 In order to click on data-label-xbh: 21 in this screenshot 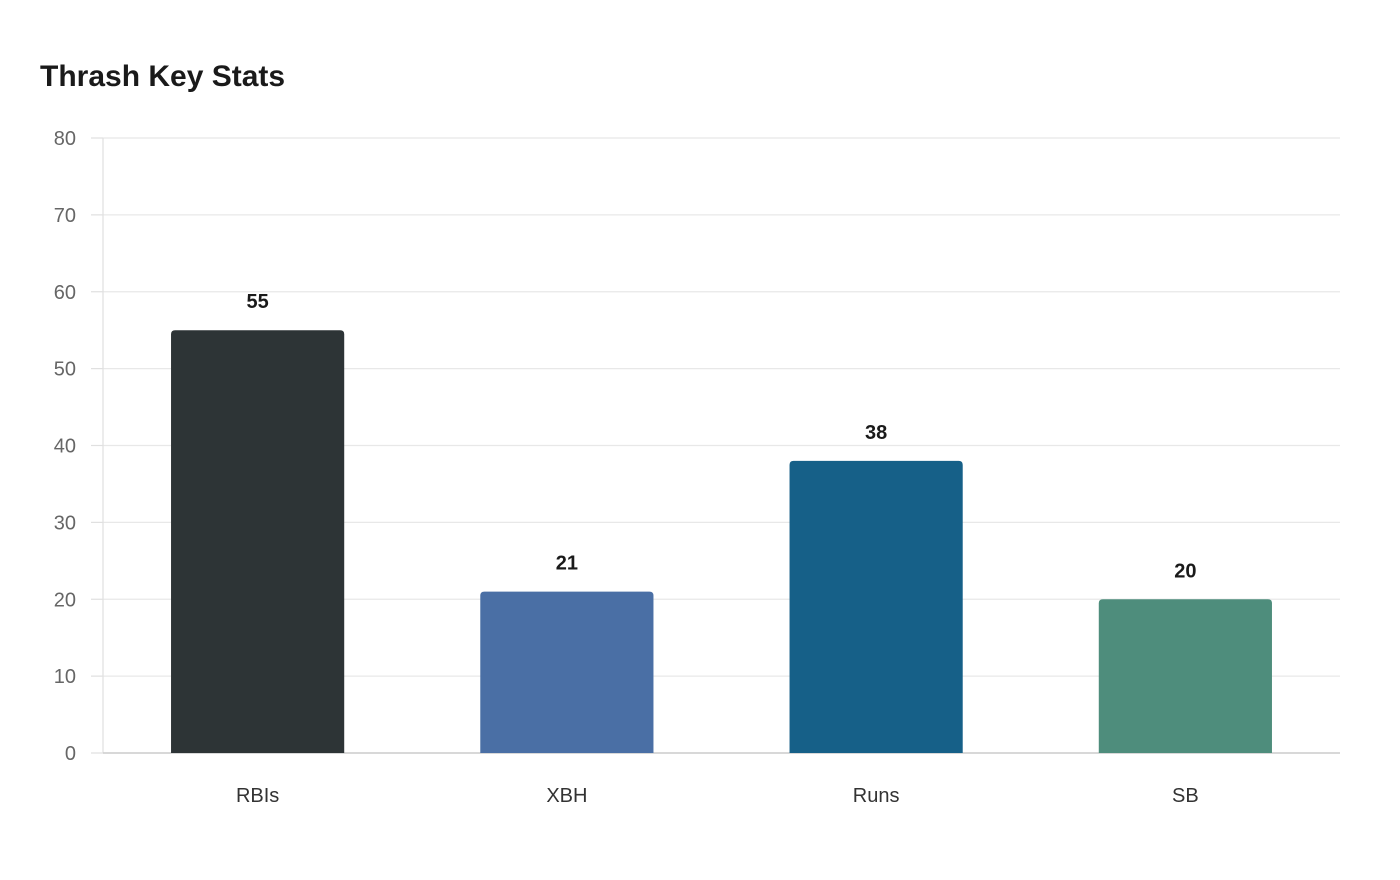, I will do `click(567, 564)`.